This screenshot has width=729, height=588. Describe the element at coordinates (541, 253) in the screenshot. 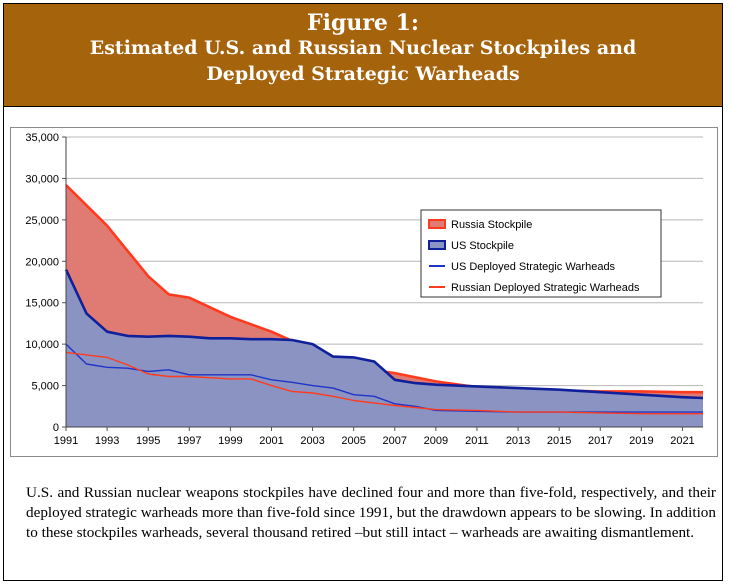

I see `legend-box` at that location.